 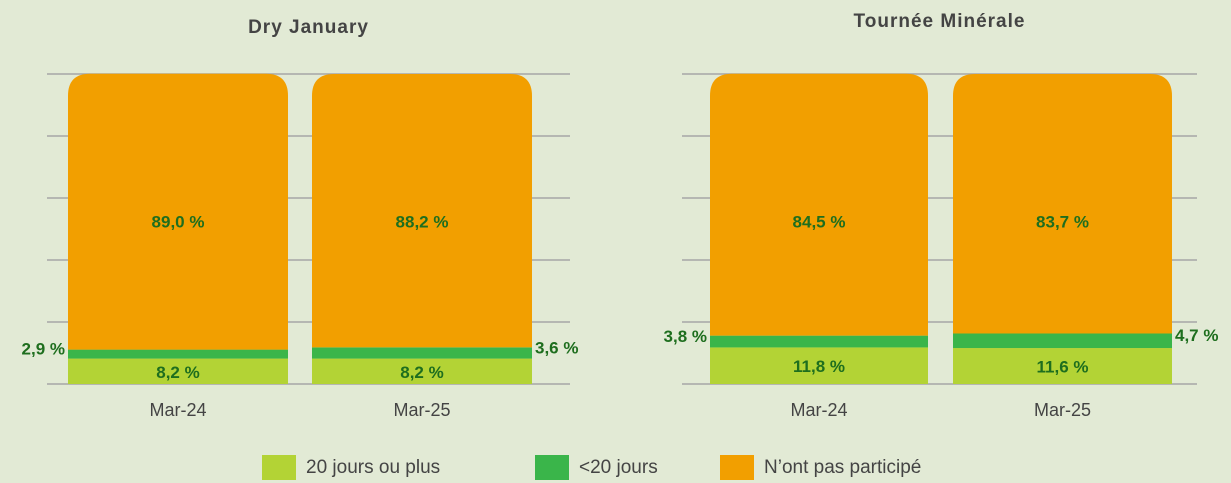 What do you see at coordinates (178, 221) in the screenshot?
I see `data-label: 89,0 %` at bounding box center [178, 221].